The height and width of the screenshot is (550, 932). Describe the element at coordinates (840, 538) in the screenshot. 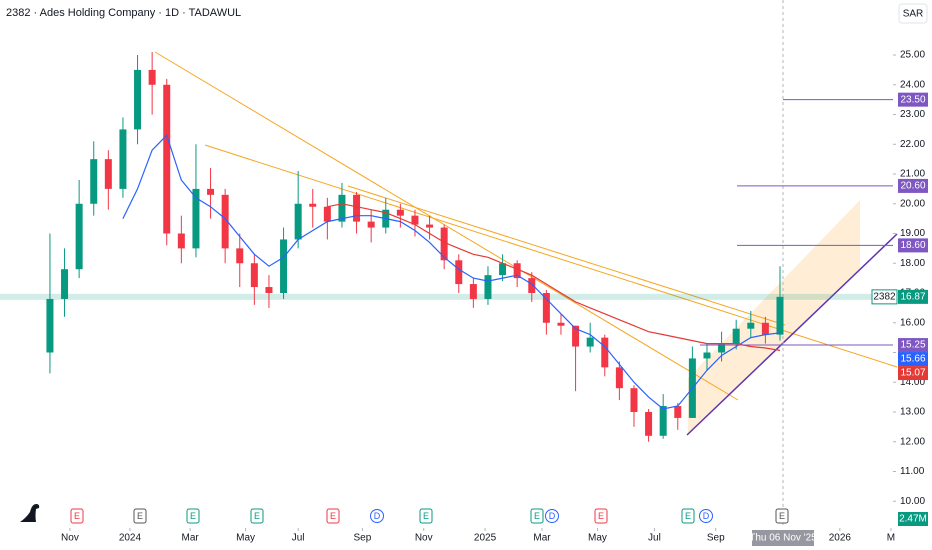

I see `x-tick-label: 2026` at that location.